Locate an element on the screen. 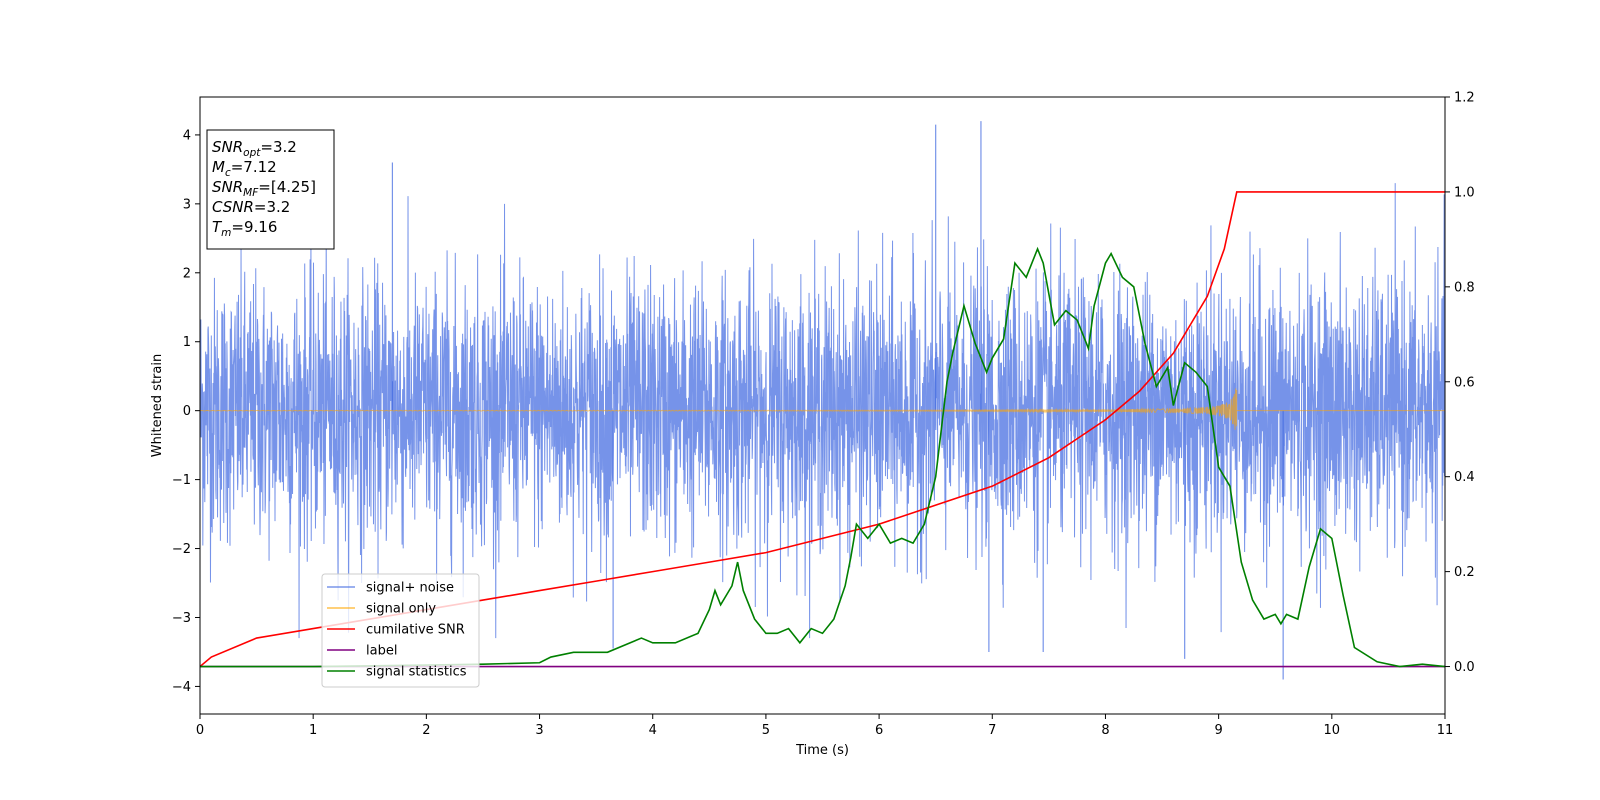 This screenshot has width=1600, height=800. y-axis-label: Whitened strain is located at coordinates (157, 405).